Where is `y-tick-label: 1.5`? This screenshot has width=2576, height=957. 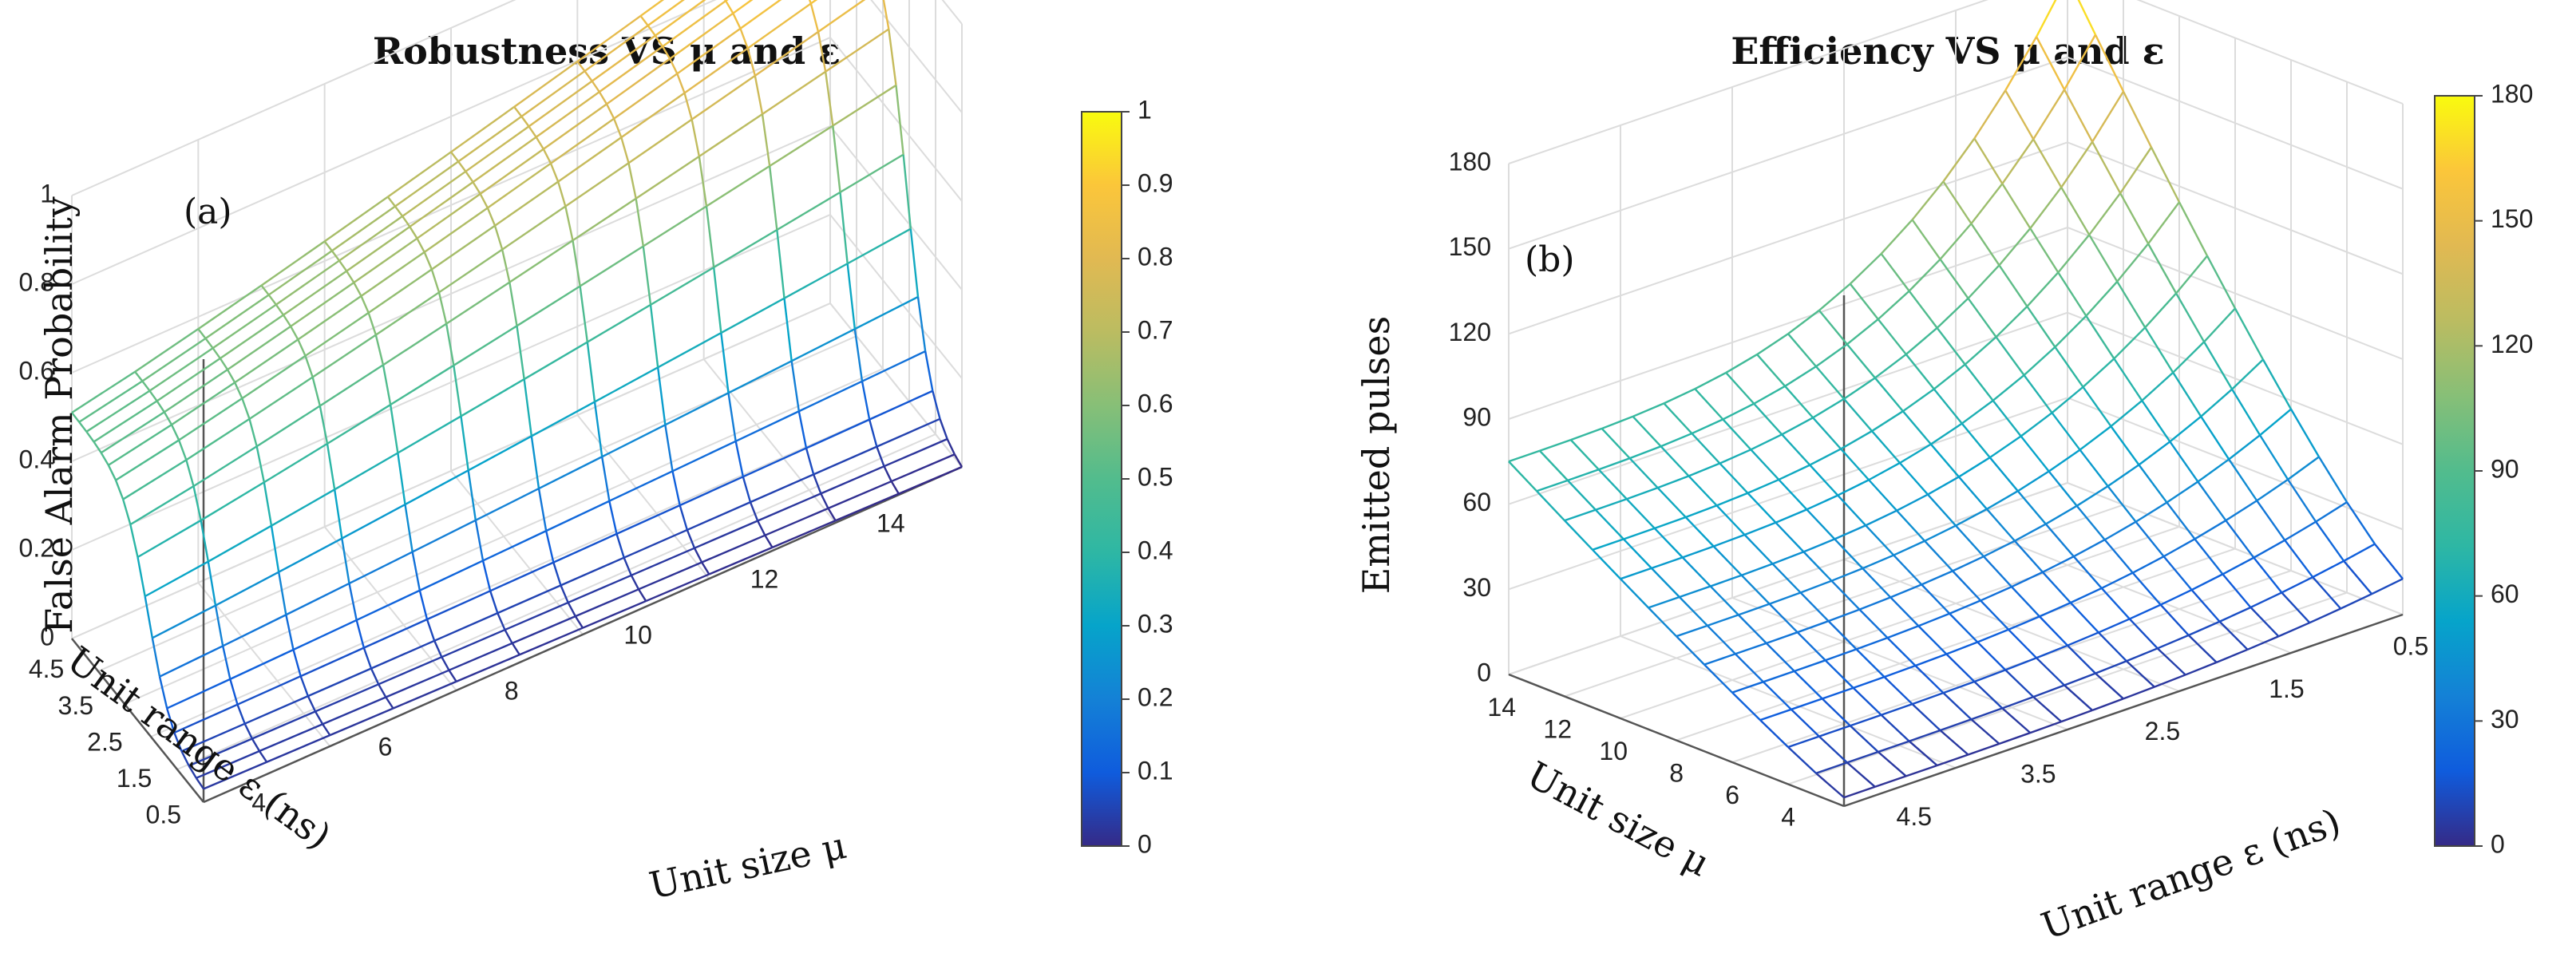 y-tick-label: 1.5 is located at coordinates (2287, 688).